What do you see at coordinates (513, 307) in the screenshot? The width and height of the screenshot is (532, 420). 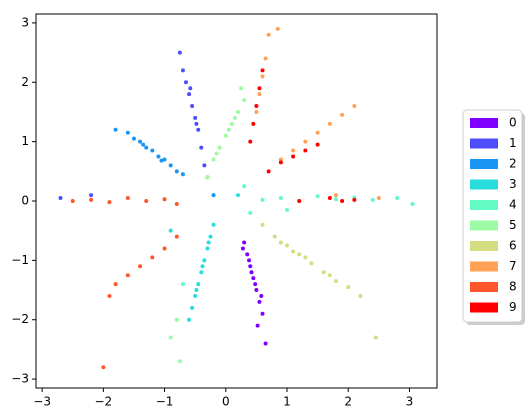 I see `legend-label: 9` at bounding box center [513, 307].